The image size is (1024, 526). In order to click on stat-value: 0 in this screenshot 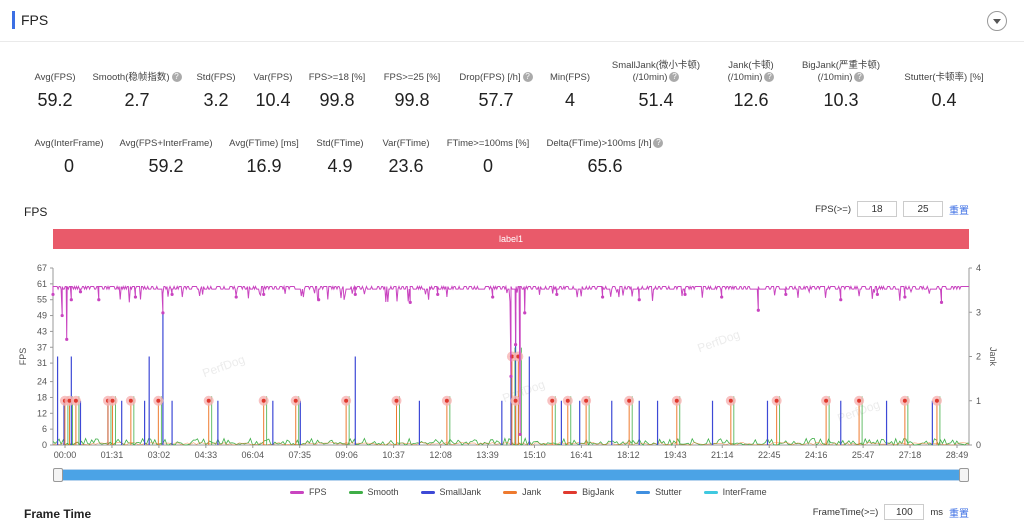, I will do `click(68, 166)`.